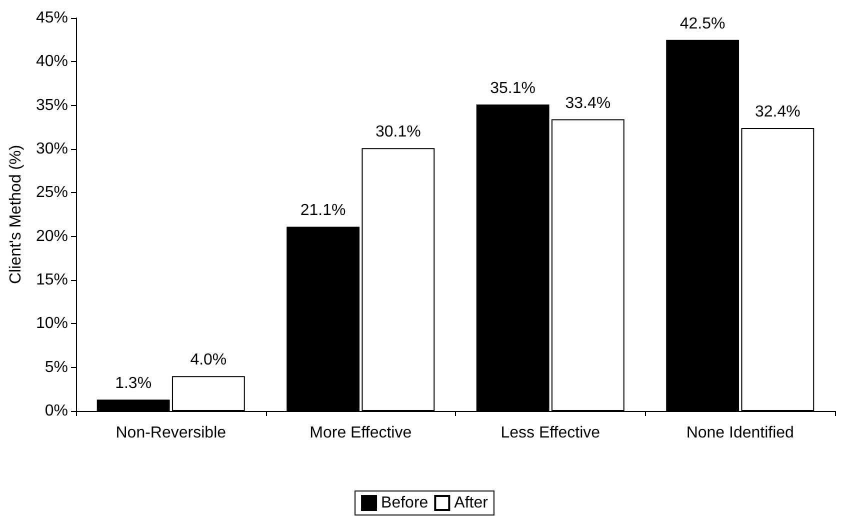  Describe the element at coordinates (52, 105) in the screenshot. I see `y-tick-label: 35%` at that location.